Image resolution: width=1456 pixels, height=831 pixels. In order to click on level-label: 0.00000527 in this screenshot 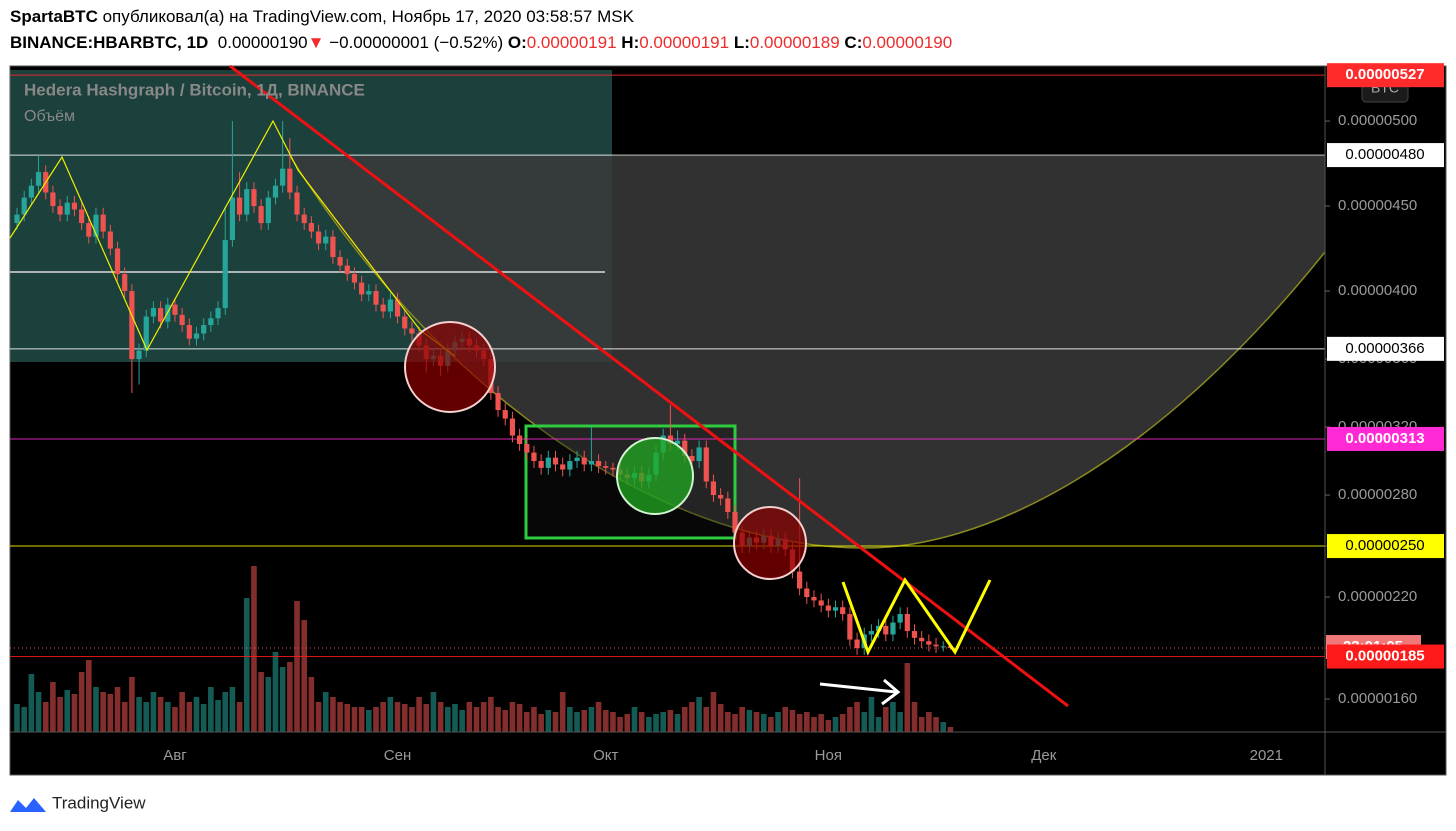, I will do `click(1384, 74)`.